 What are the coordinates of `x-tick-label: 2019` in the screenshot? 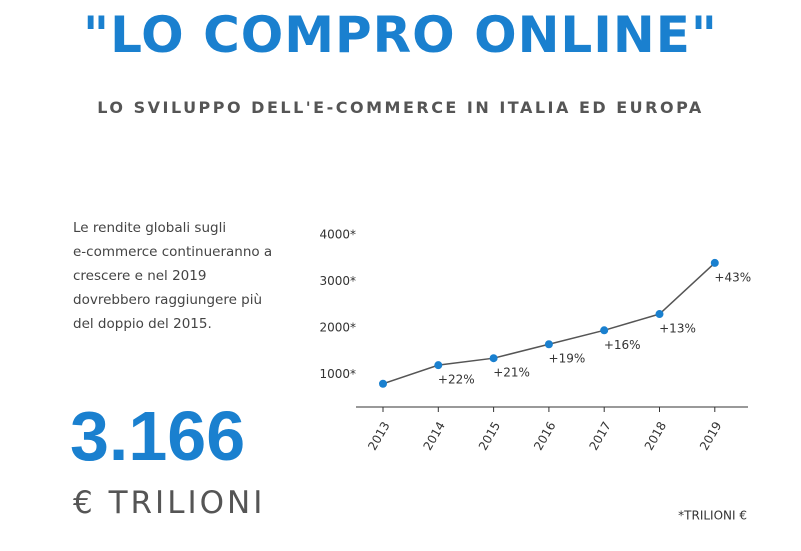 It's located at (710, 435).